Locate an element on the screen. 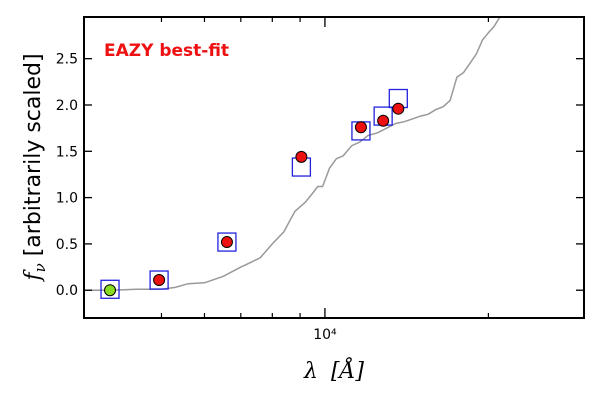 Image resolution: width=600 pixels, height=400 pixels. y-axis-title: fν [arbitrarily scaled] is located at coordinates (35, 167).